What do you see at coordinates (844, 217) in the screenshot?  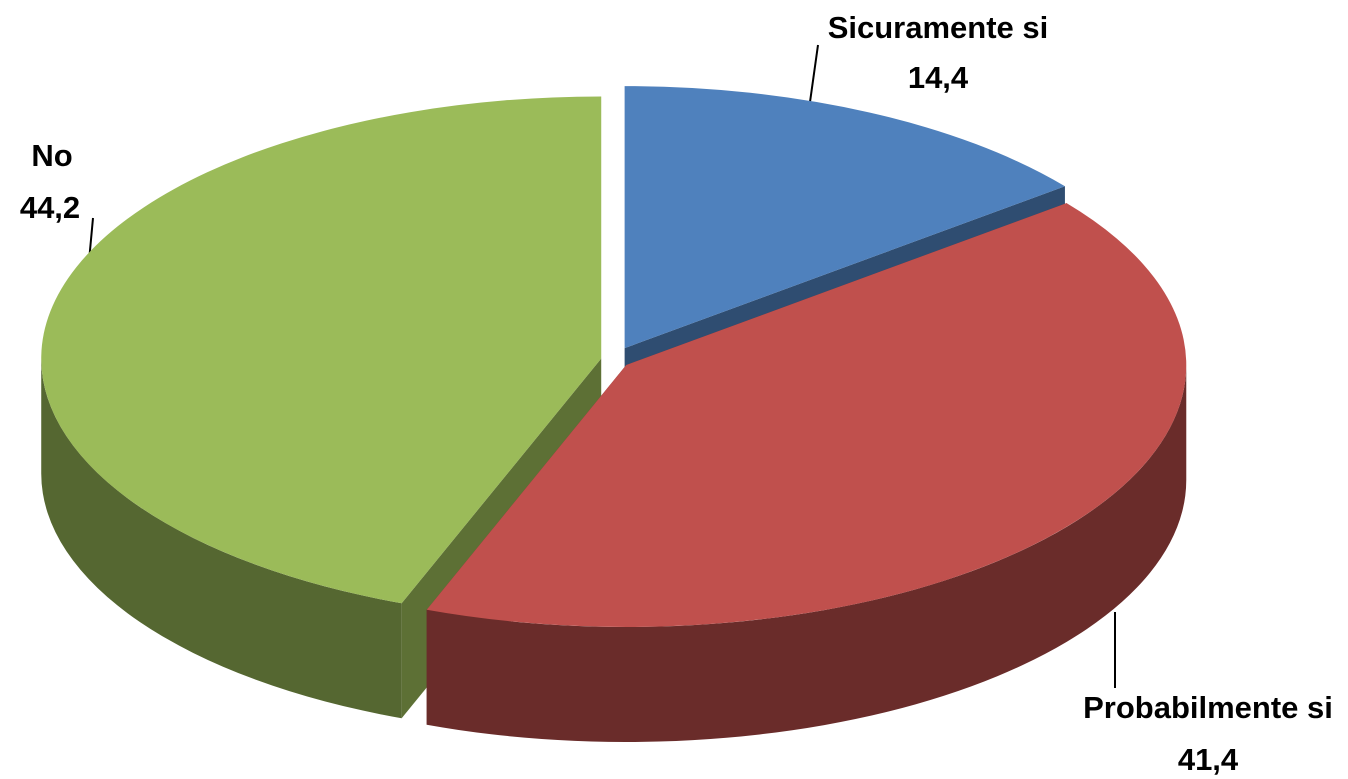 I see `slice` at bounding box center [844, 217].